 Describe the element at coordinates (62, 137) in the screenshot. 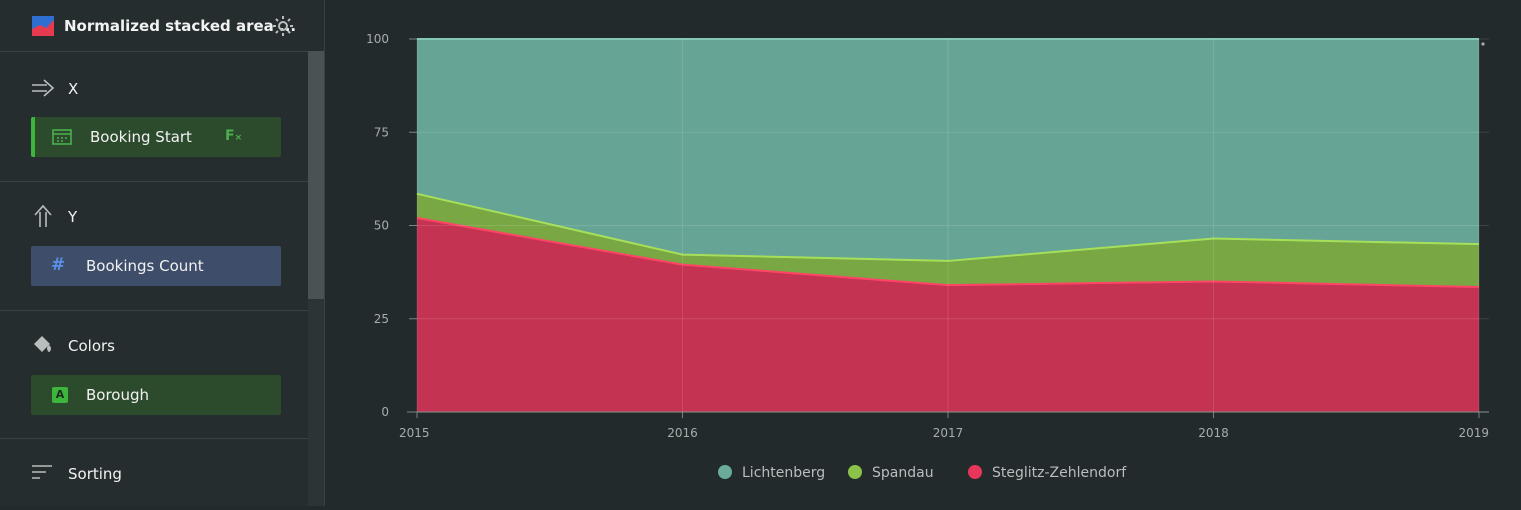

I see `calendar-icon` at that location.